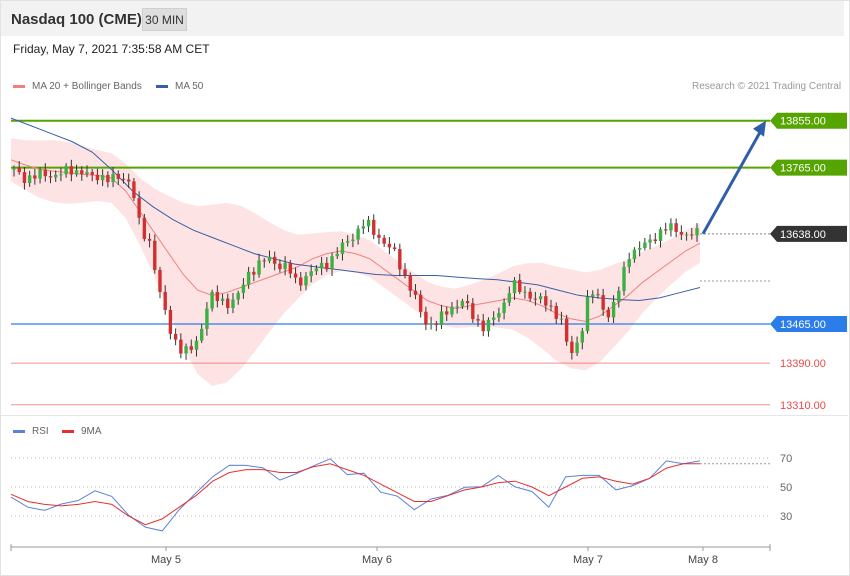 The width and height of the screenshot is (850, 576). Describe the element at coordinates (803, 325) in the screenshot. I see `support-tag-label: 13465.00` at that location.